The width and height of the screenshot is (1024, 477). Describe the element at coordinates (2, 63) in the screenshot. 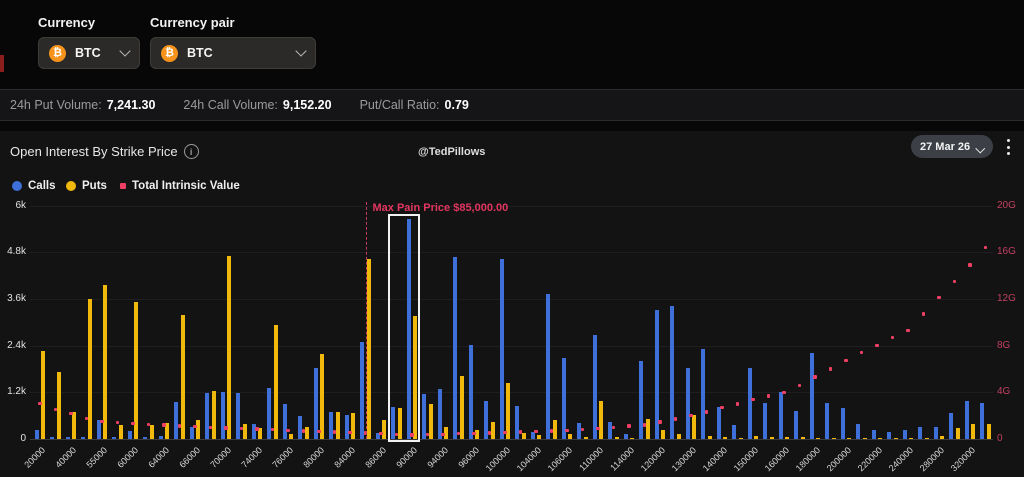

I see `edge-red-marker` at that location.